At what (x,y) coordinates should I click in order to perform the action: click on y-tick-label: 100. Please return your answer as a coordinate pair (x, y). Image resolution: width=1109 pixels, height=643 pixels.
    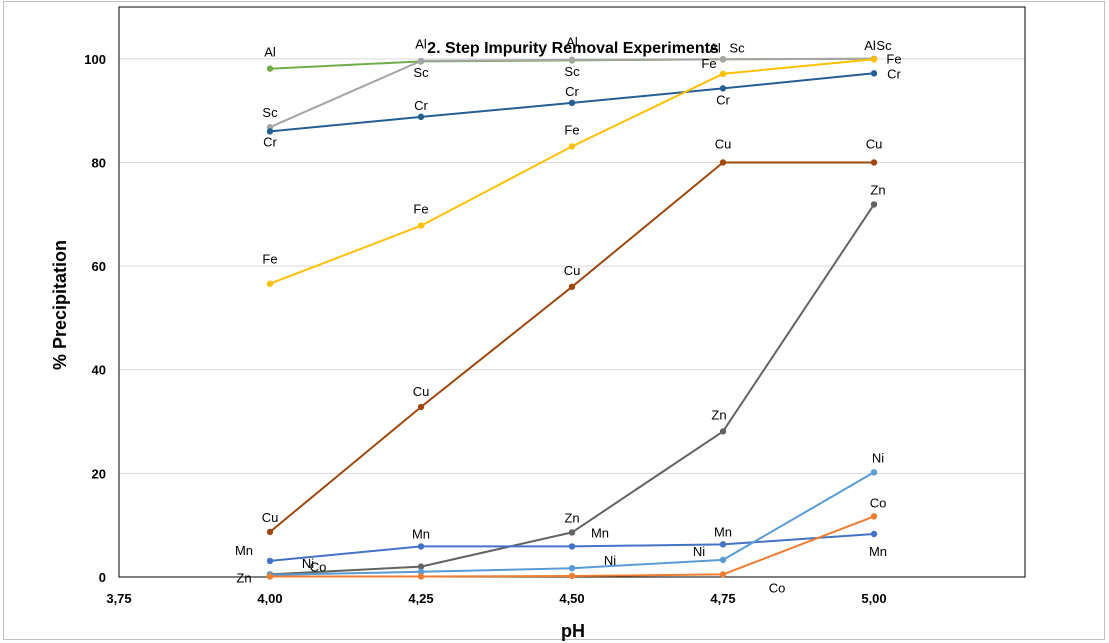
    Looking at the image, I should click on (95, 59).